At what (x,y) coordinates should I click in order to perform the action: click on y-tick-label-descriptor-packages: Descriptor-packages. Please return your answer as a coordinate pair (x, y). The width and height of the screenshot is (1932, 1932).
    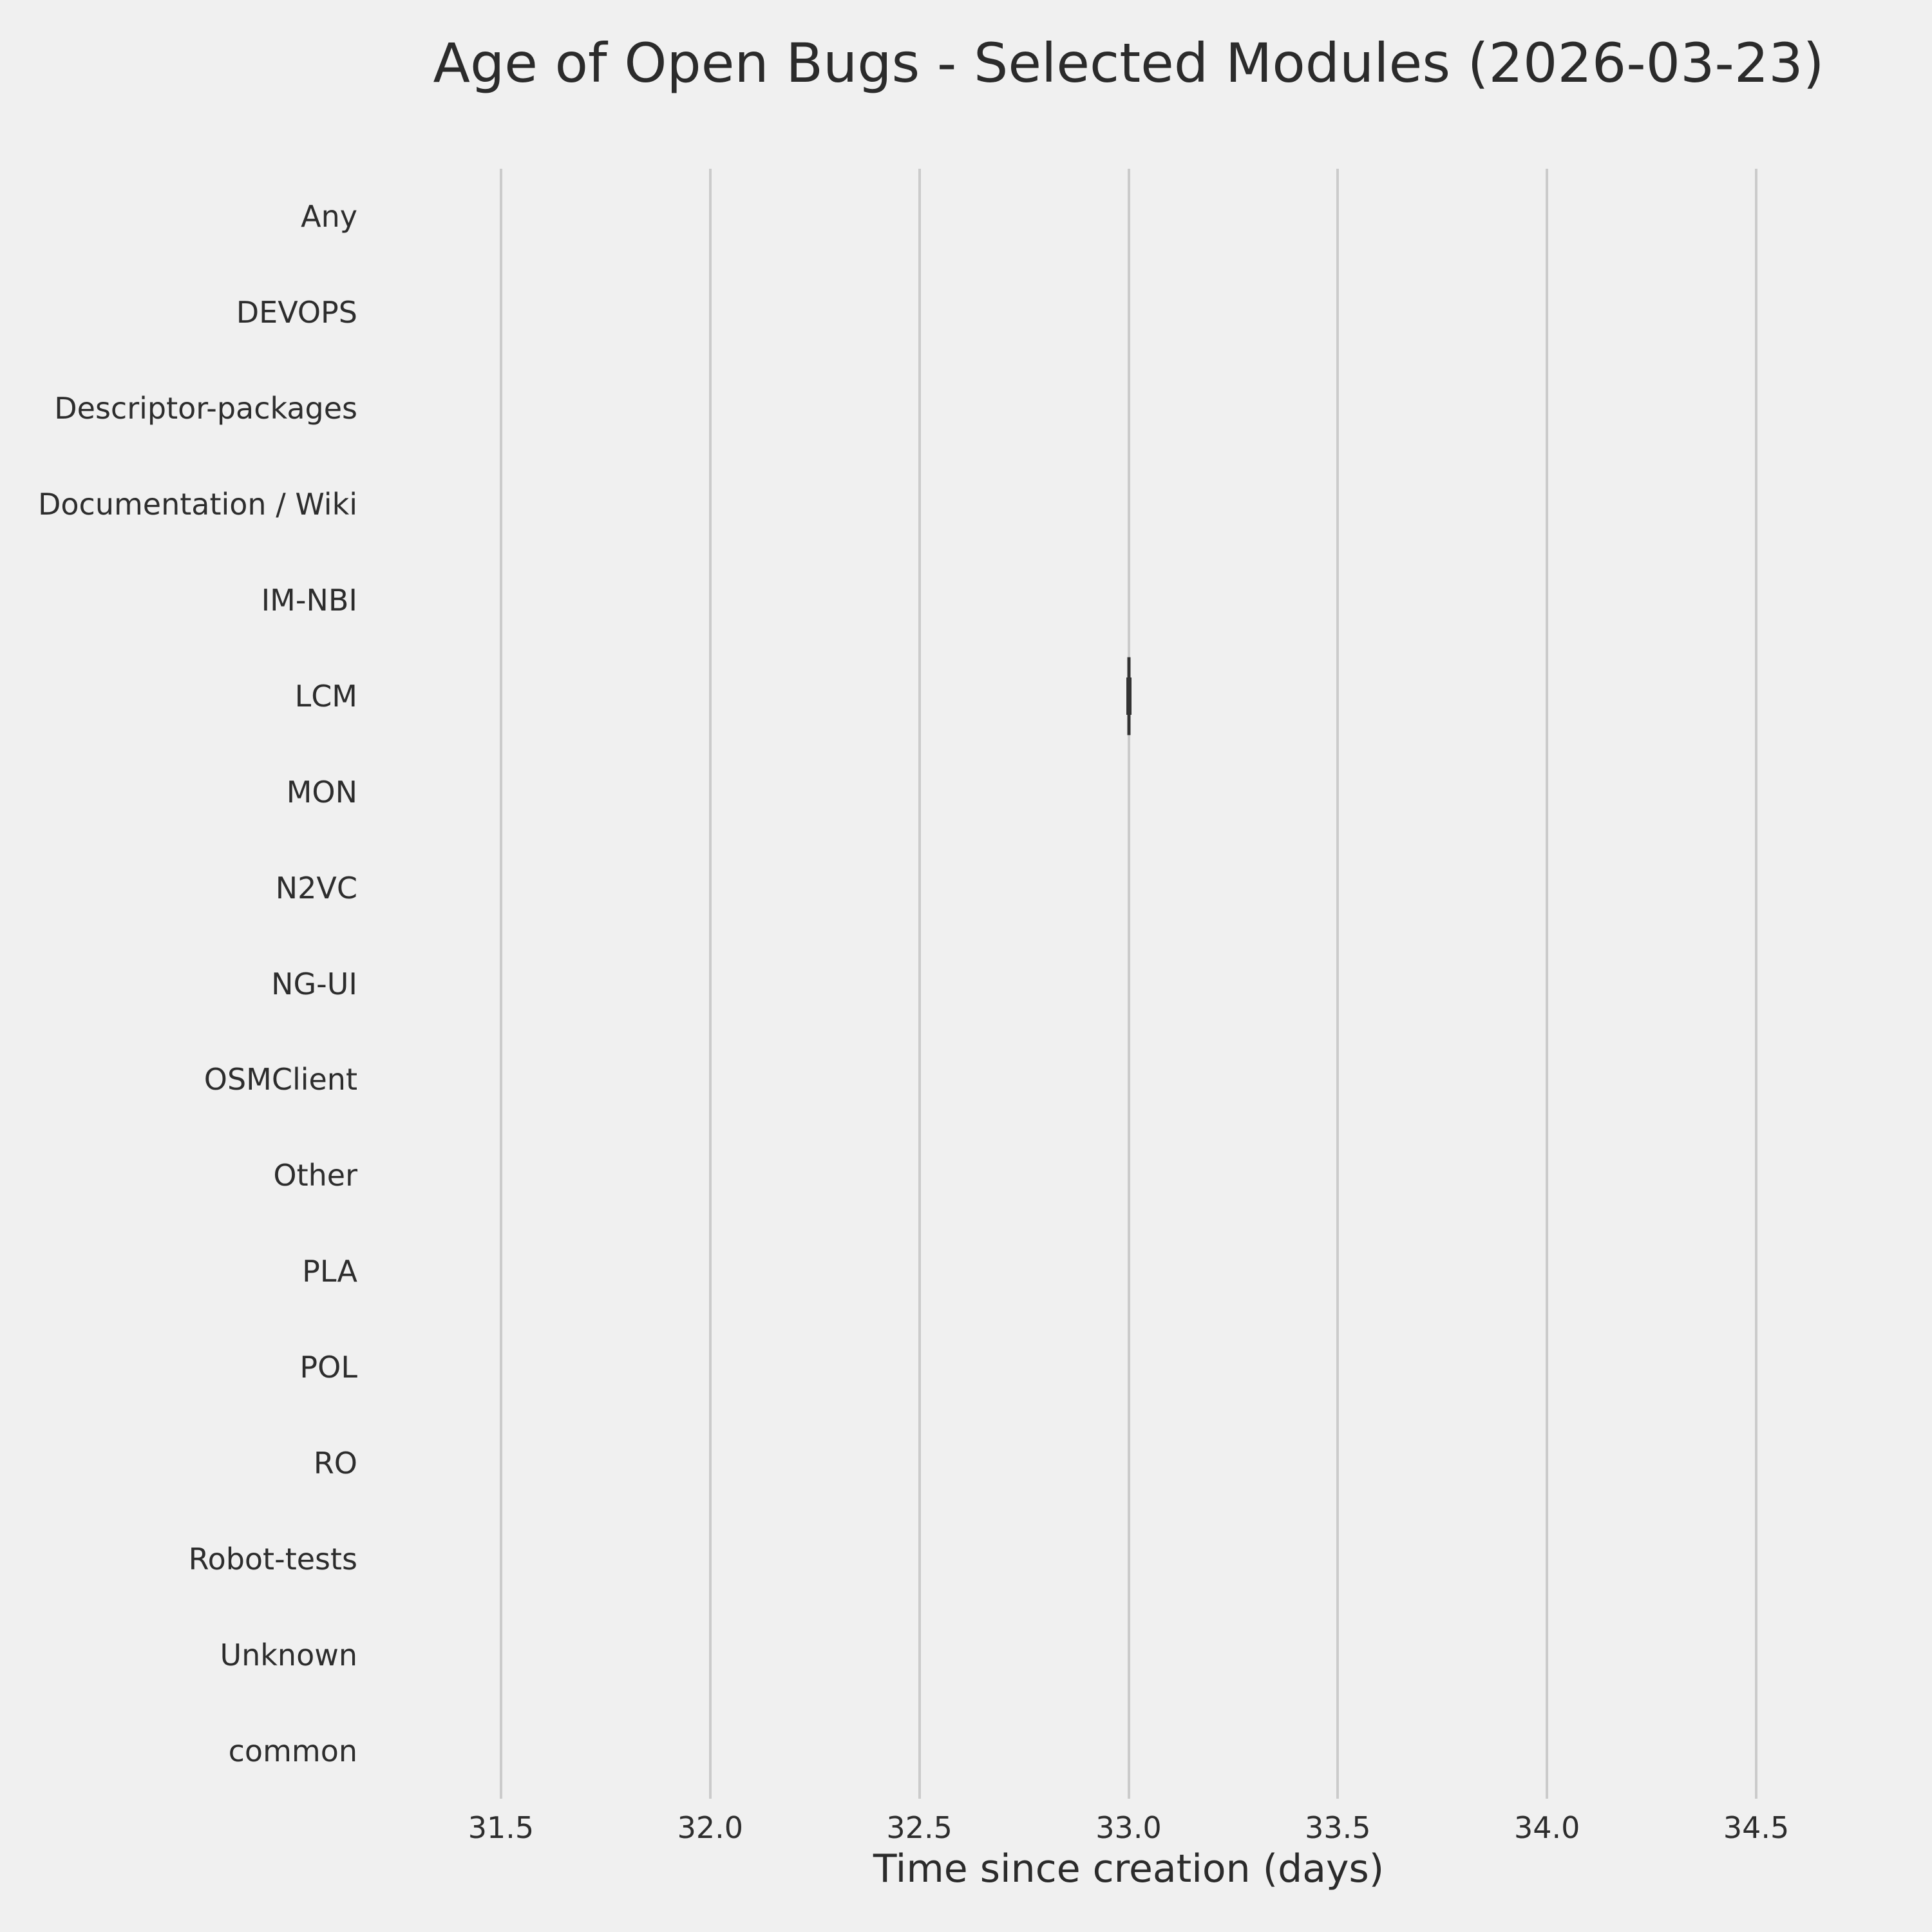
    Looking at the image, I should click on (206, 409).